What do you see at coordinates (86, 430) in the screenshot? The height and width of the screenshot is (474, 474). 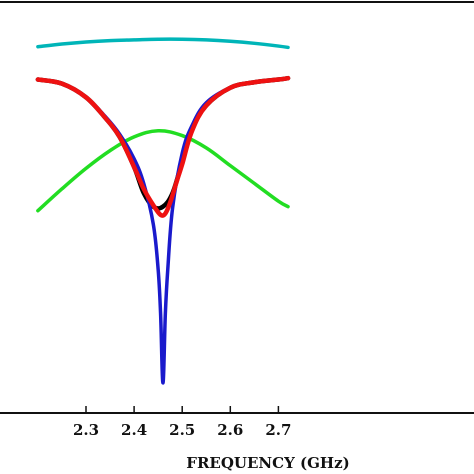 I see `x-tick-label: 2.3` at bounding box center [86, 430].